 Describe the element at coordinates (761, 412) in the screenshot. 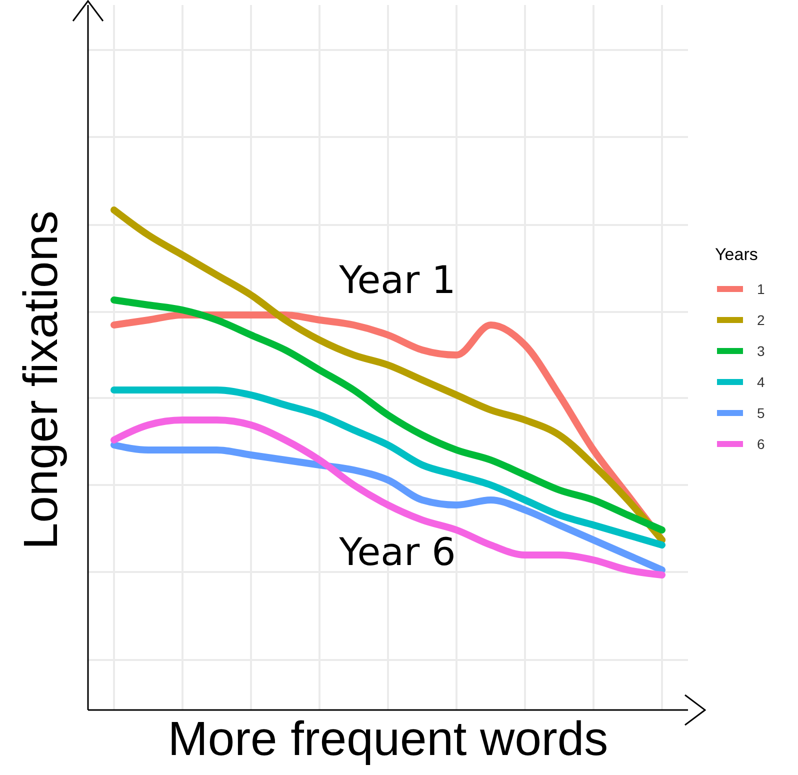

I see `legend-label: 5` at that location.